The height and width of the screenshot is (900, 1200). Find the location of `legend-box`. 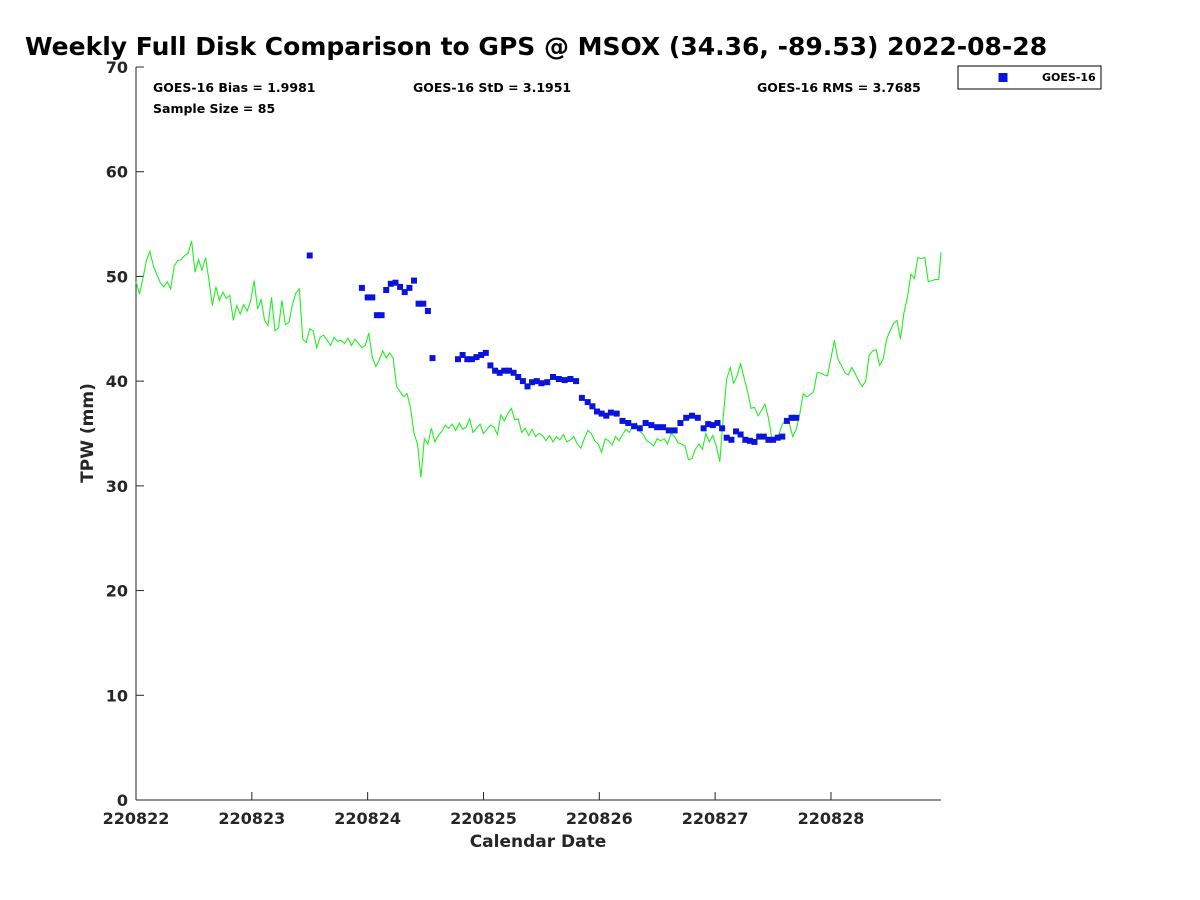

legend-box is located at coordinates (1029, 77).